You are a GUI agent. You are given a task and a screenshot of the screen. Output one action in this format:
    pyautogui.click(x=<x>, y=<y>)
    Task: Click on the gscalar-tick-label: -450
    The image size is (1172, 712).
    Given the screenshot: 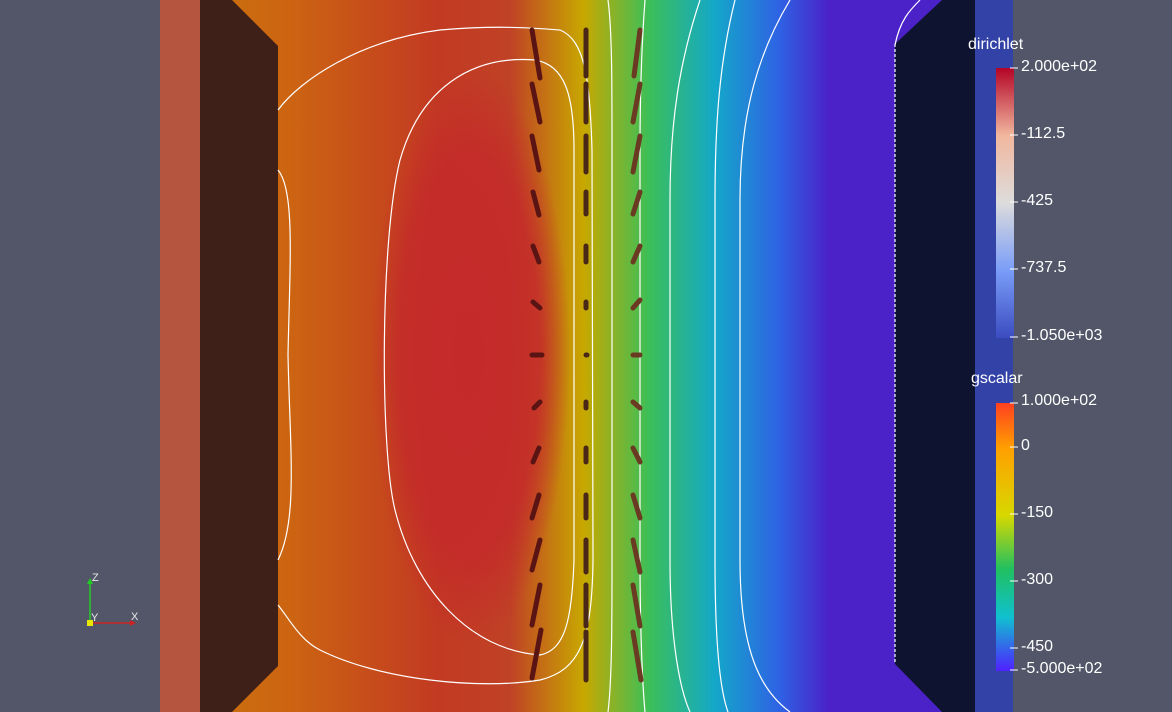 What is the action you would take?
    pyautogui.click(x=1037, y=646)
    